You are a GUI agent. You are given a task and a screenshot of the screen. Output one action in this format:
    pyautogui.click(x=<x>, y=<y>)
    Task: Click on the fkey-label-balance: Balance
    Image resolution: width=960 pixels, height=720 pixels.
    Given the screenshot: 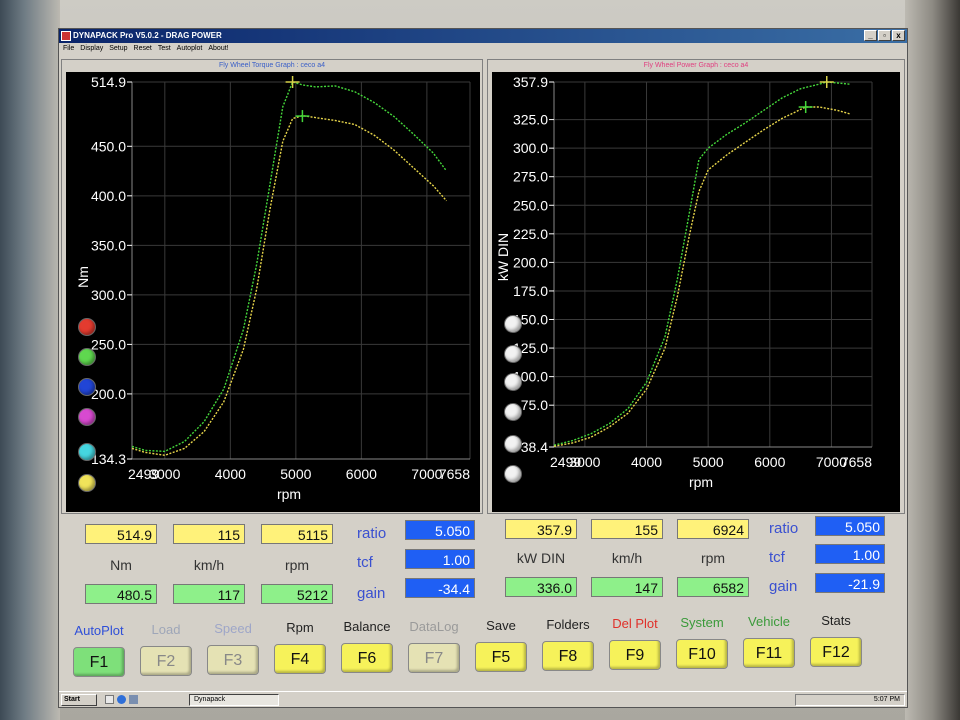 What is the action you would take?
    pyautogui.click(x=367, y=627)
    